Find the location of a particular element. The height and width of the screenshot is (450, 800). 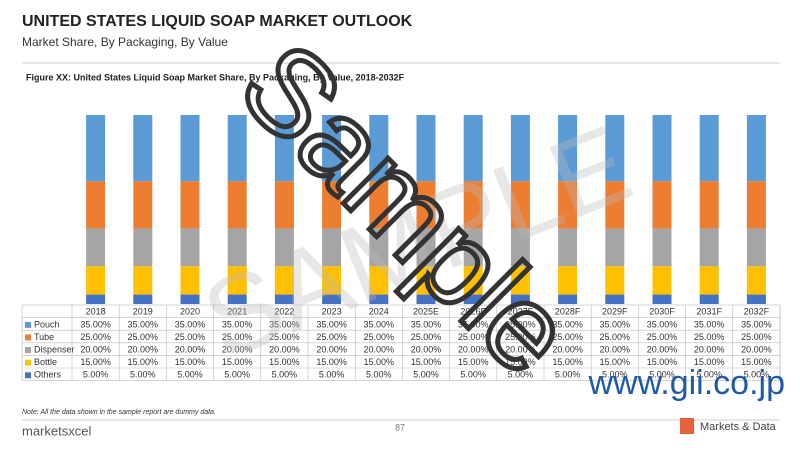

x-tick-label: 2032F is located at coordinates (757, 312).